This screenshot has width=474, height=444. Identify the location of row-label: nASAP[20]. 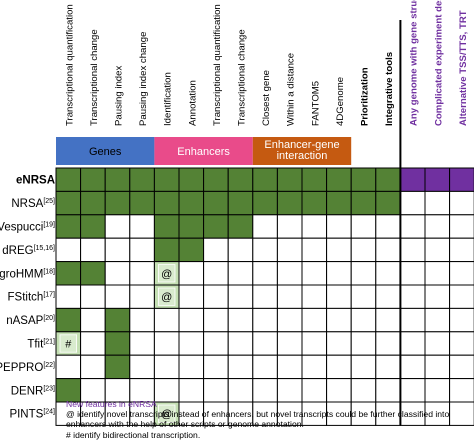
(30, 321).